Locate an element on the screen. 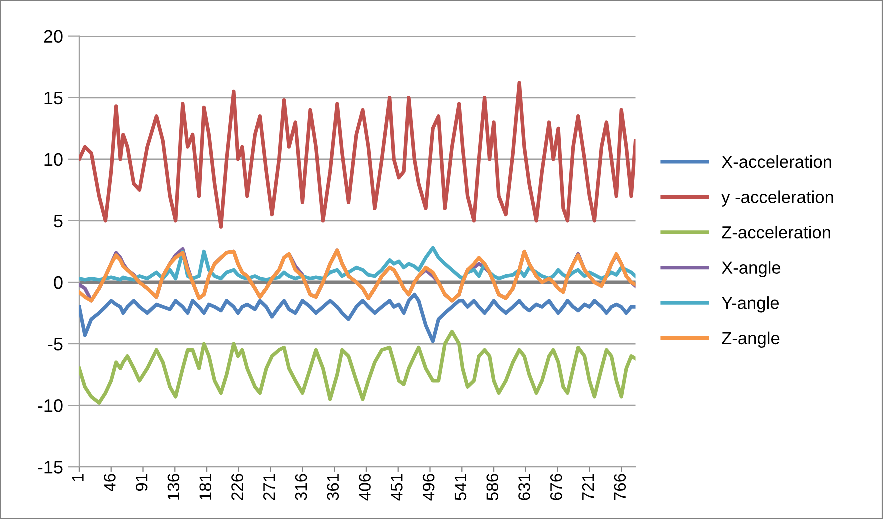  x-tick-label: 1 is located at coordinates (78, 478).